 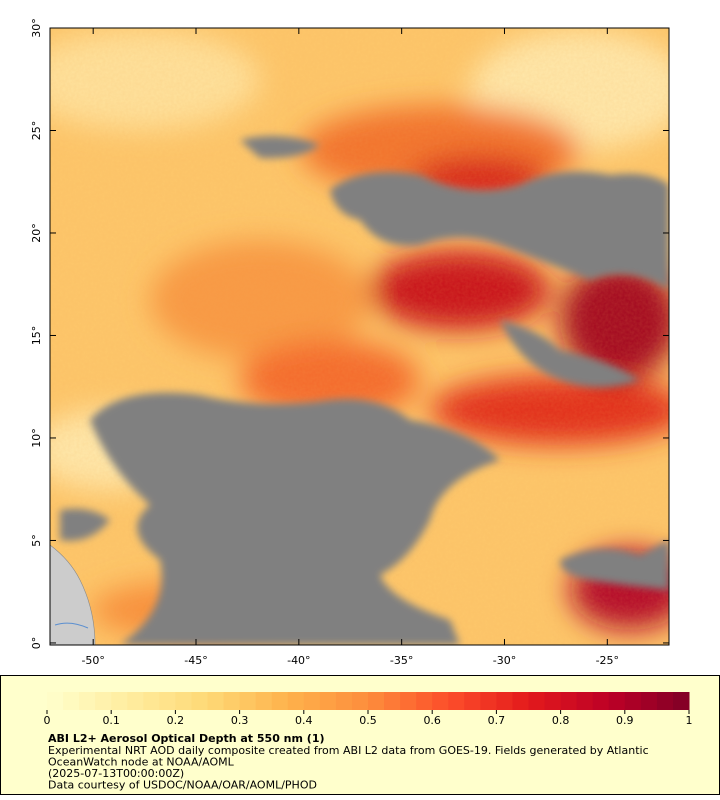 I want to click on colorbar-tick-label: 0.9, so click(x=625, y=720).